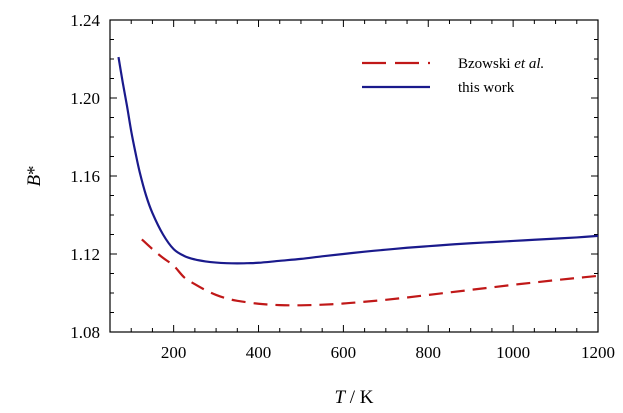 This screenshot has height=413, width=623. What do you see at coordinates (85, 332) in the screenshot?
I see `y-tick-label: 1.08` at bounding box center [85, 332].